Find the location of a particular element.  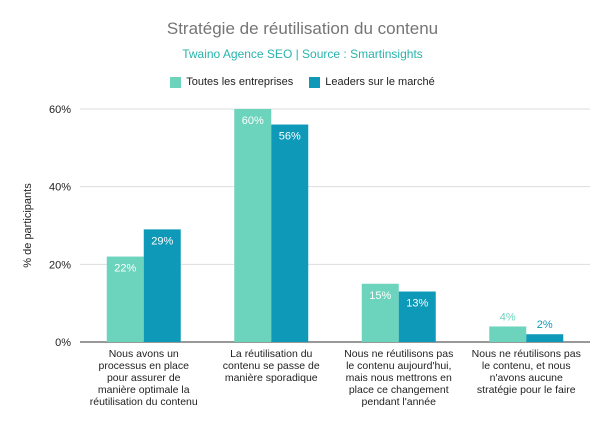

legend-item-all: Toutes les entreprises is located at coordinates (231, 82).